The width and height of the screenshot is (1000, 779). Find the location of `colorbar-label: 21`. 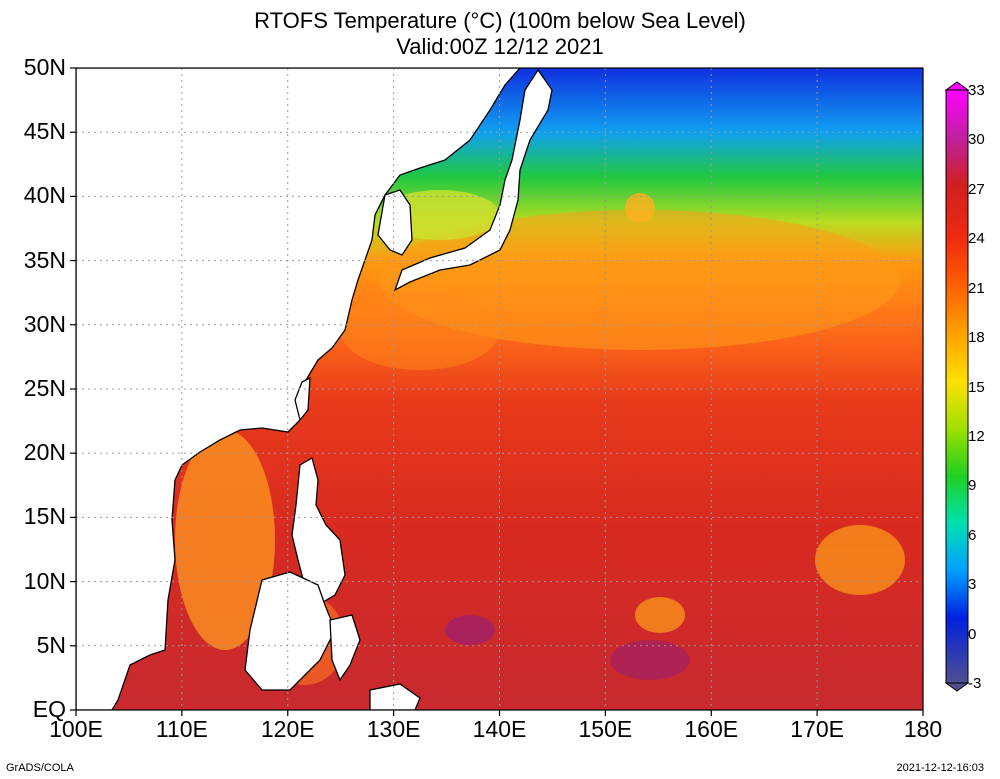

colorbar-label: 21 is located at coordinates (976, 288).